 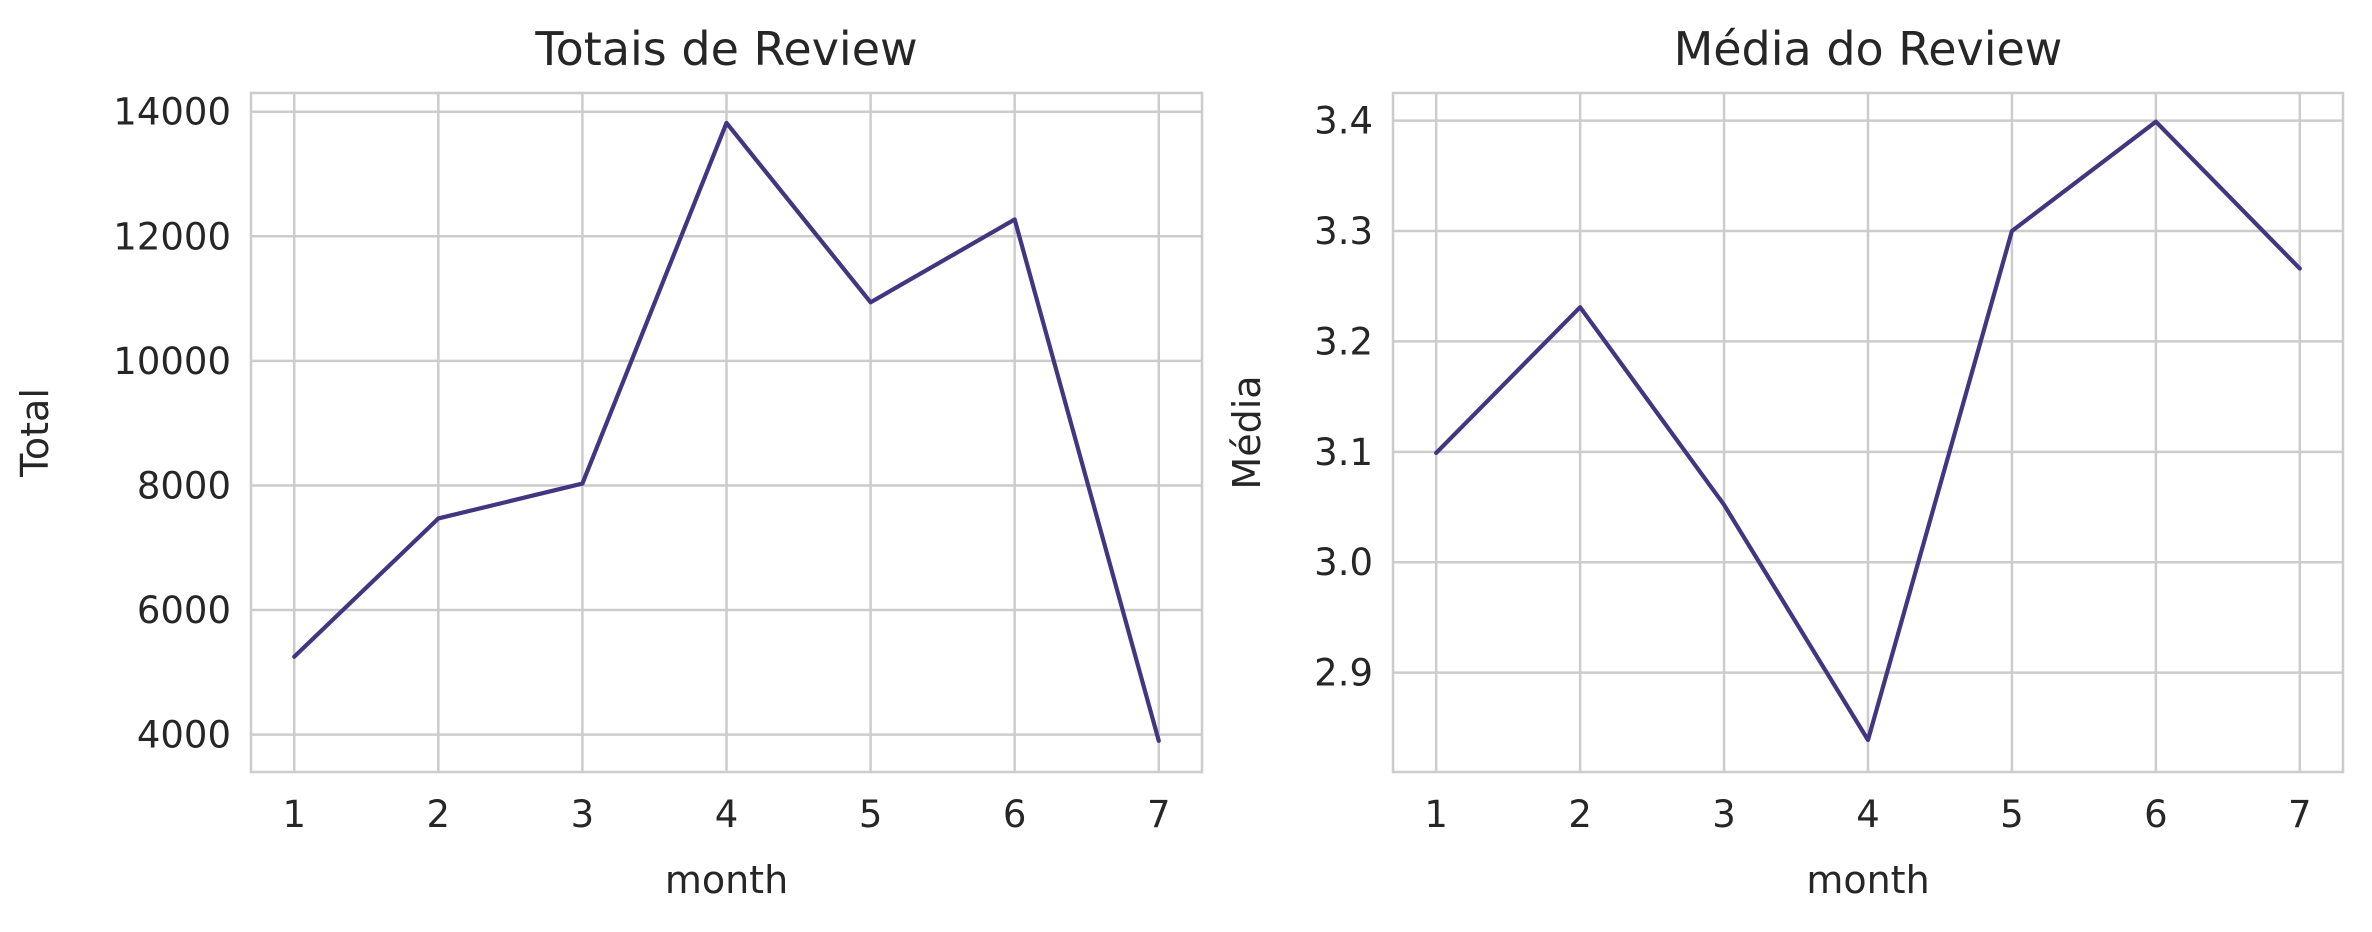 I want to click on y-tick-label: 3.1, so click(x=1343, y=452).